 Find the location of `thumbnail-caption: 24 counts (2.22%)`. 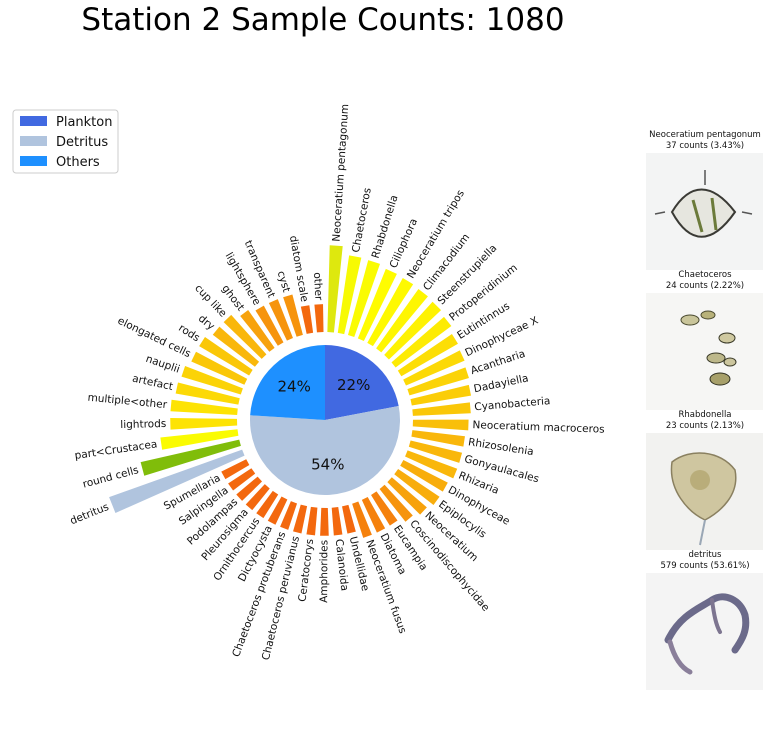

thumbnail-caption: 24 counts (2.22%) is located at coordinates (705, 286).